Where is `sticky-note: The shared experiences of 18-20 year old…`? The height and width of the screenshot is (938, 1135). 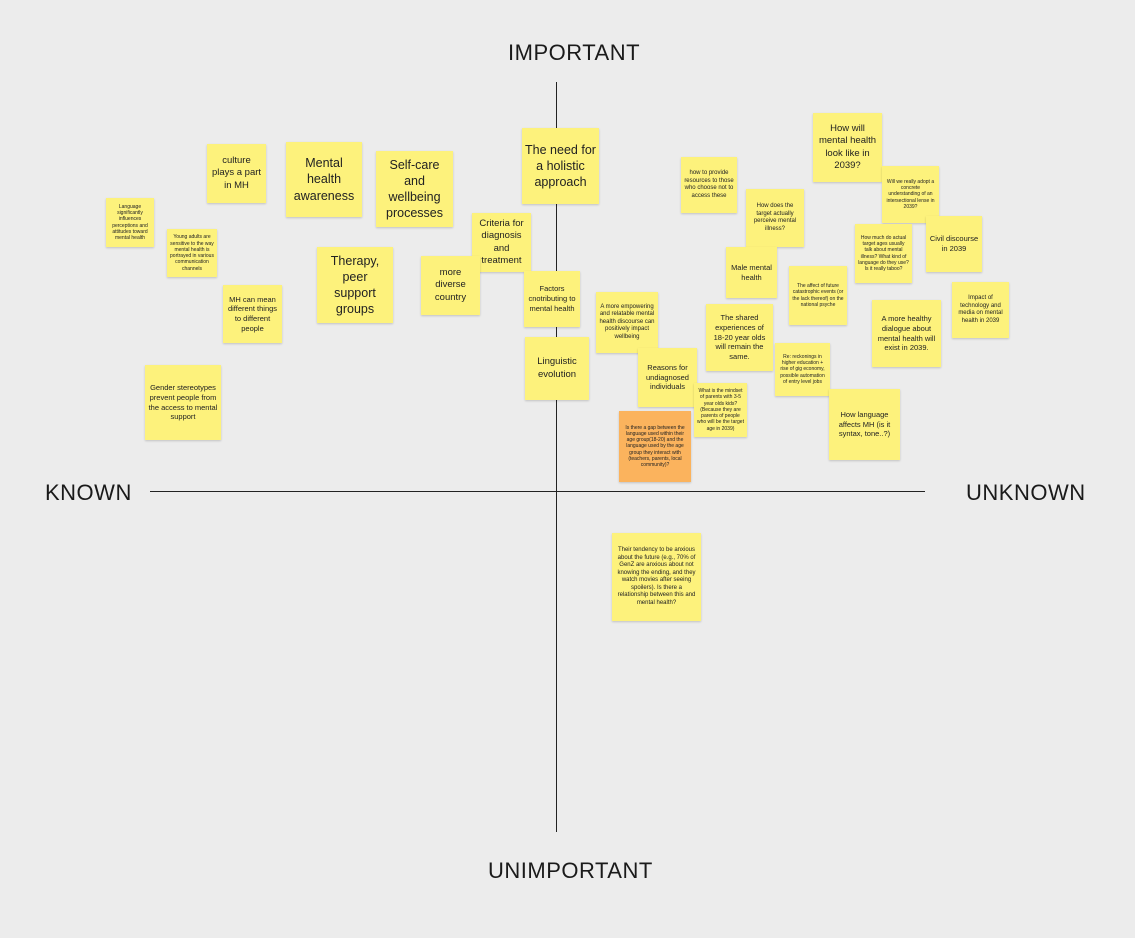 sticky-note: The shared experiences of 18-20 year old… is located at coordinates (739, 337).